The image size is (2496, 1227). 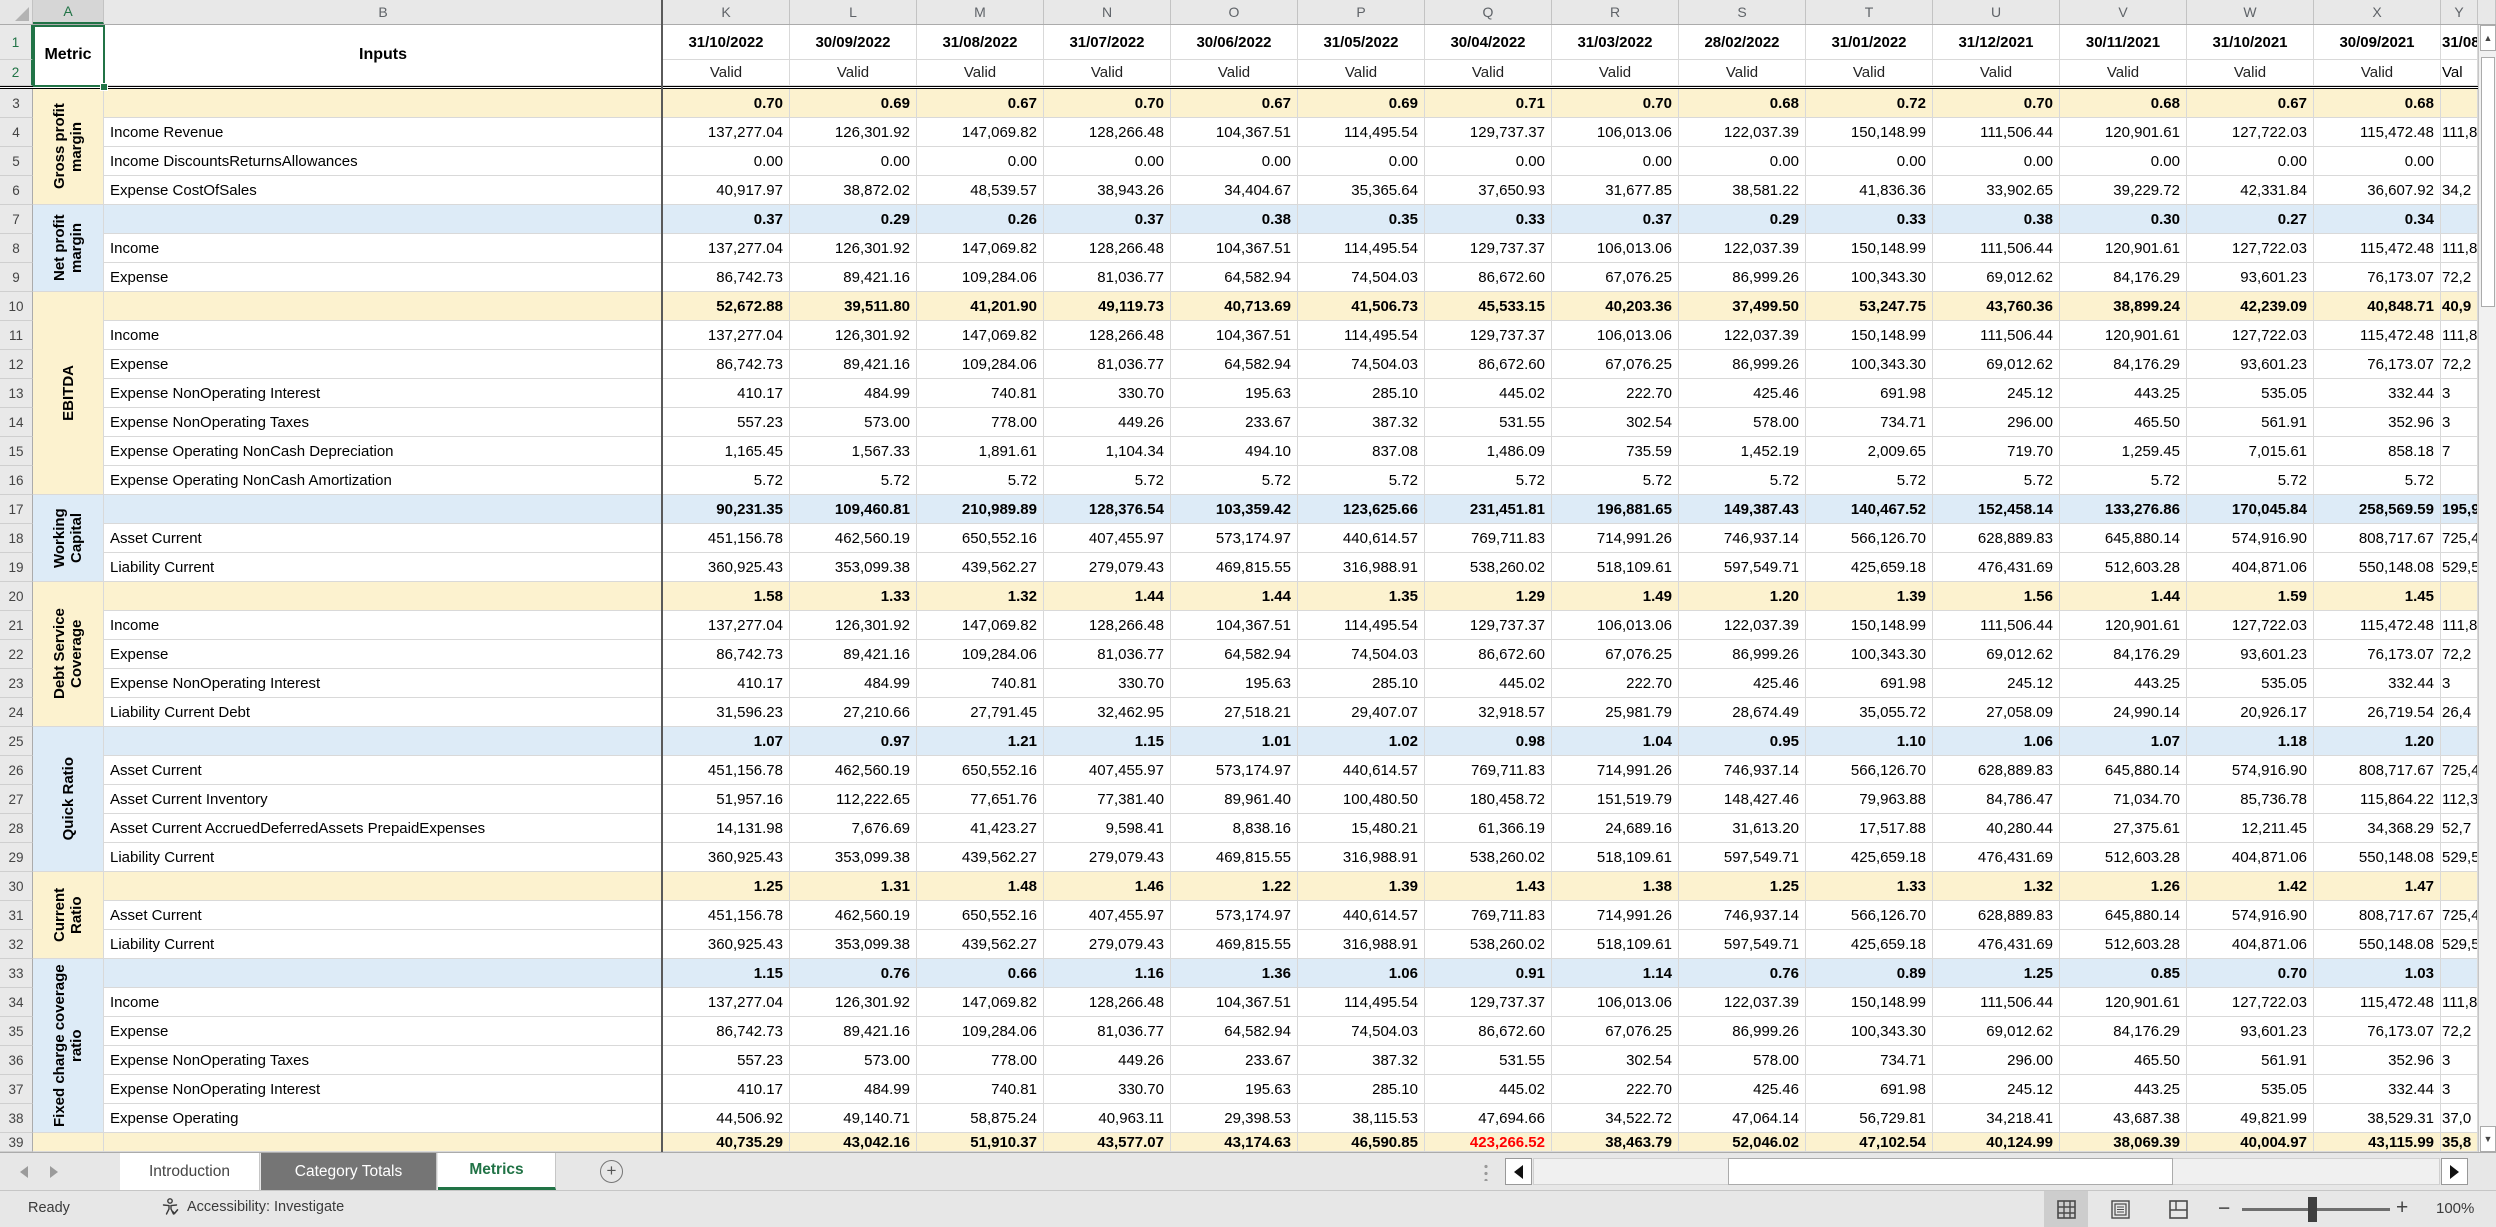 I want to click on value-cell: 352.96, so click(x=2377, y=422).